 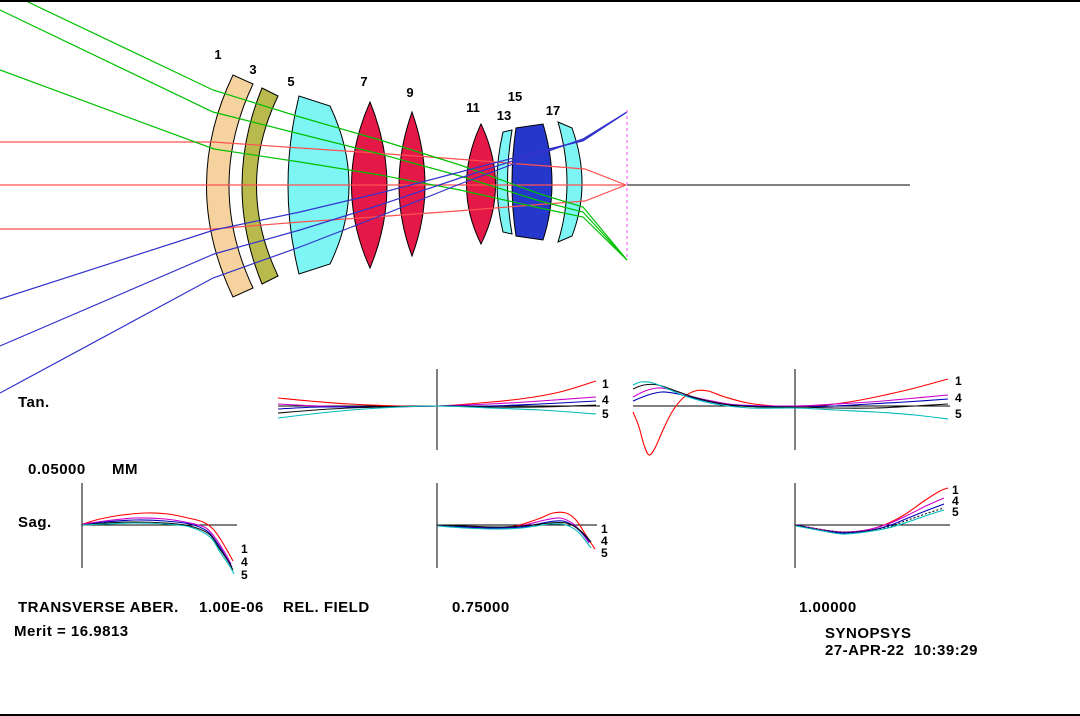 What do you see at coordinates (290, 81) in the screenshot?
I see `surface-number: 5` at bounding box center [290, 81].